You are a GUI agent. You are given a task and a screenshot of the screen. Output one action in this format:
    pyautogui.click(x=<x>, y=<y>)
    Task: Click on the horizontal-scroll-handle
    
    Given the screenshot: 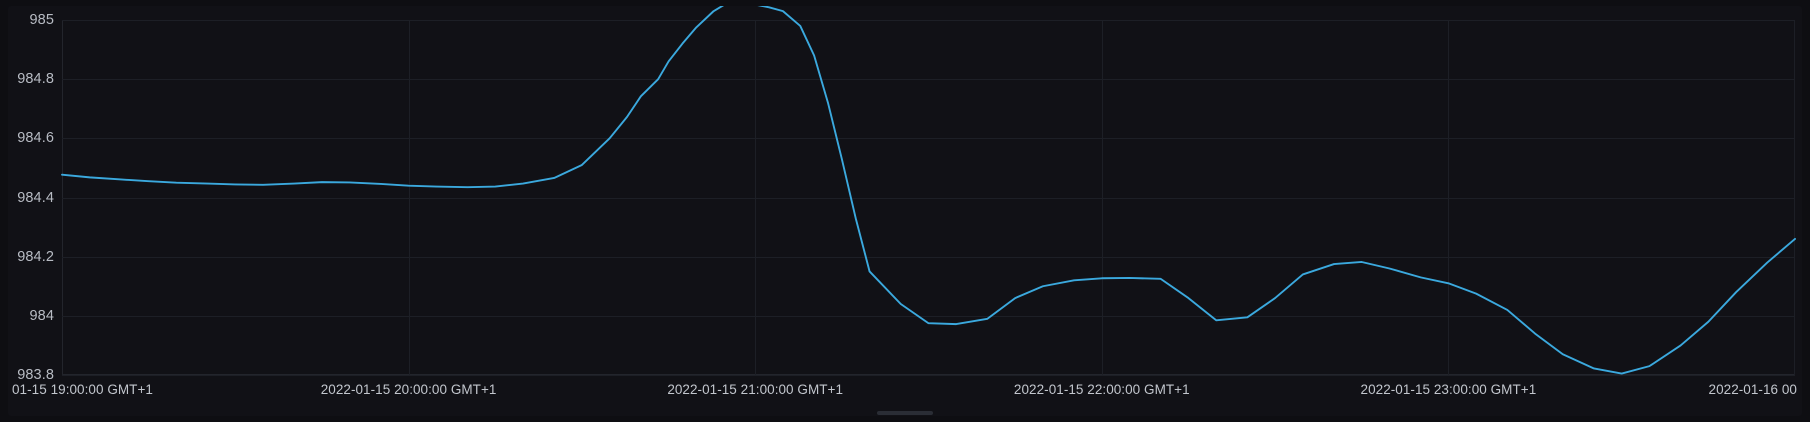 What is the action you would take?
    pyautogui.click(x=905, y=413)
    